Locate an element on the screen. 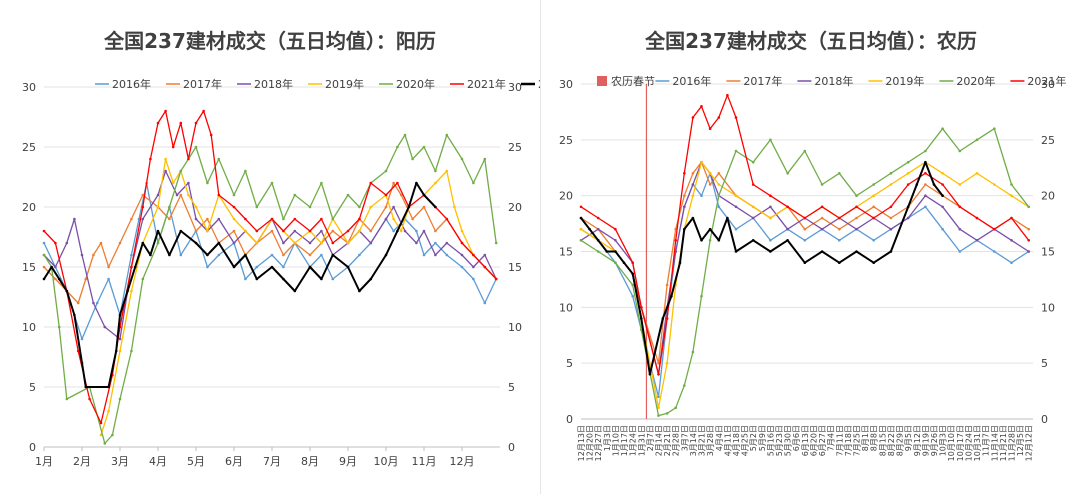 This screenshot has width=1080, height=494. x-tick-label: 12月20日 is located at coordinates (590, 443).